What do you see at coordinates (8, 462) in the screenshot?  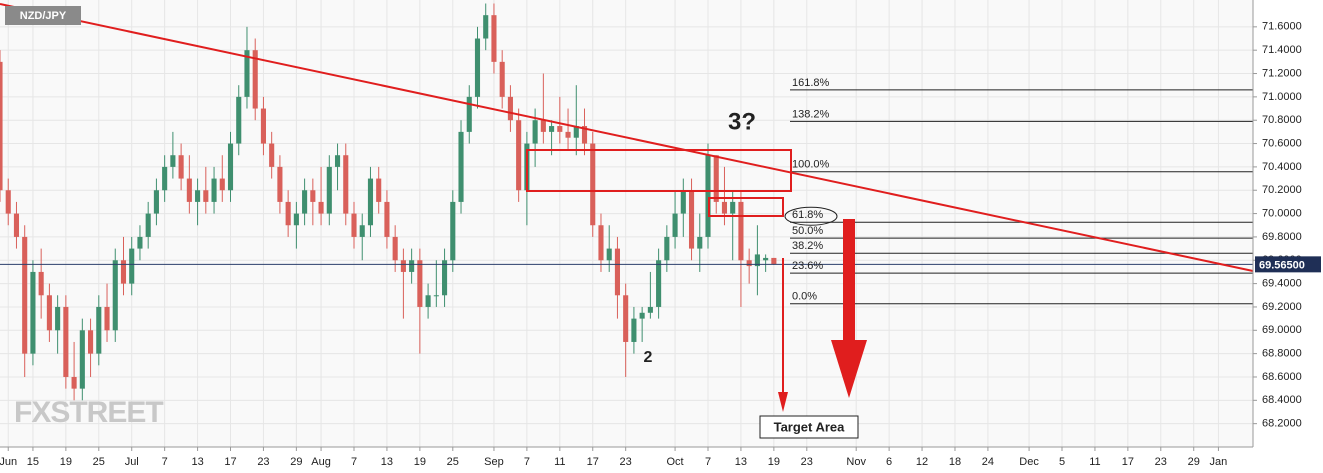 I see `x-tick-label: Jun` at bounding box center [8, 462].